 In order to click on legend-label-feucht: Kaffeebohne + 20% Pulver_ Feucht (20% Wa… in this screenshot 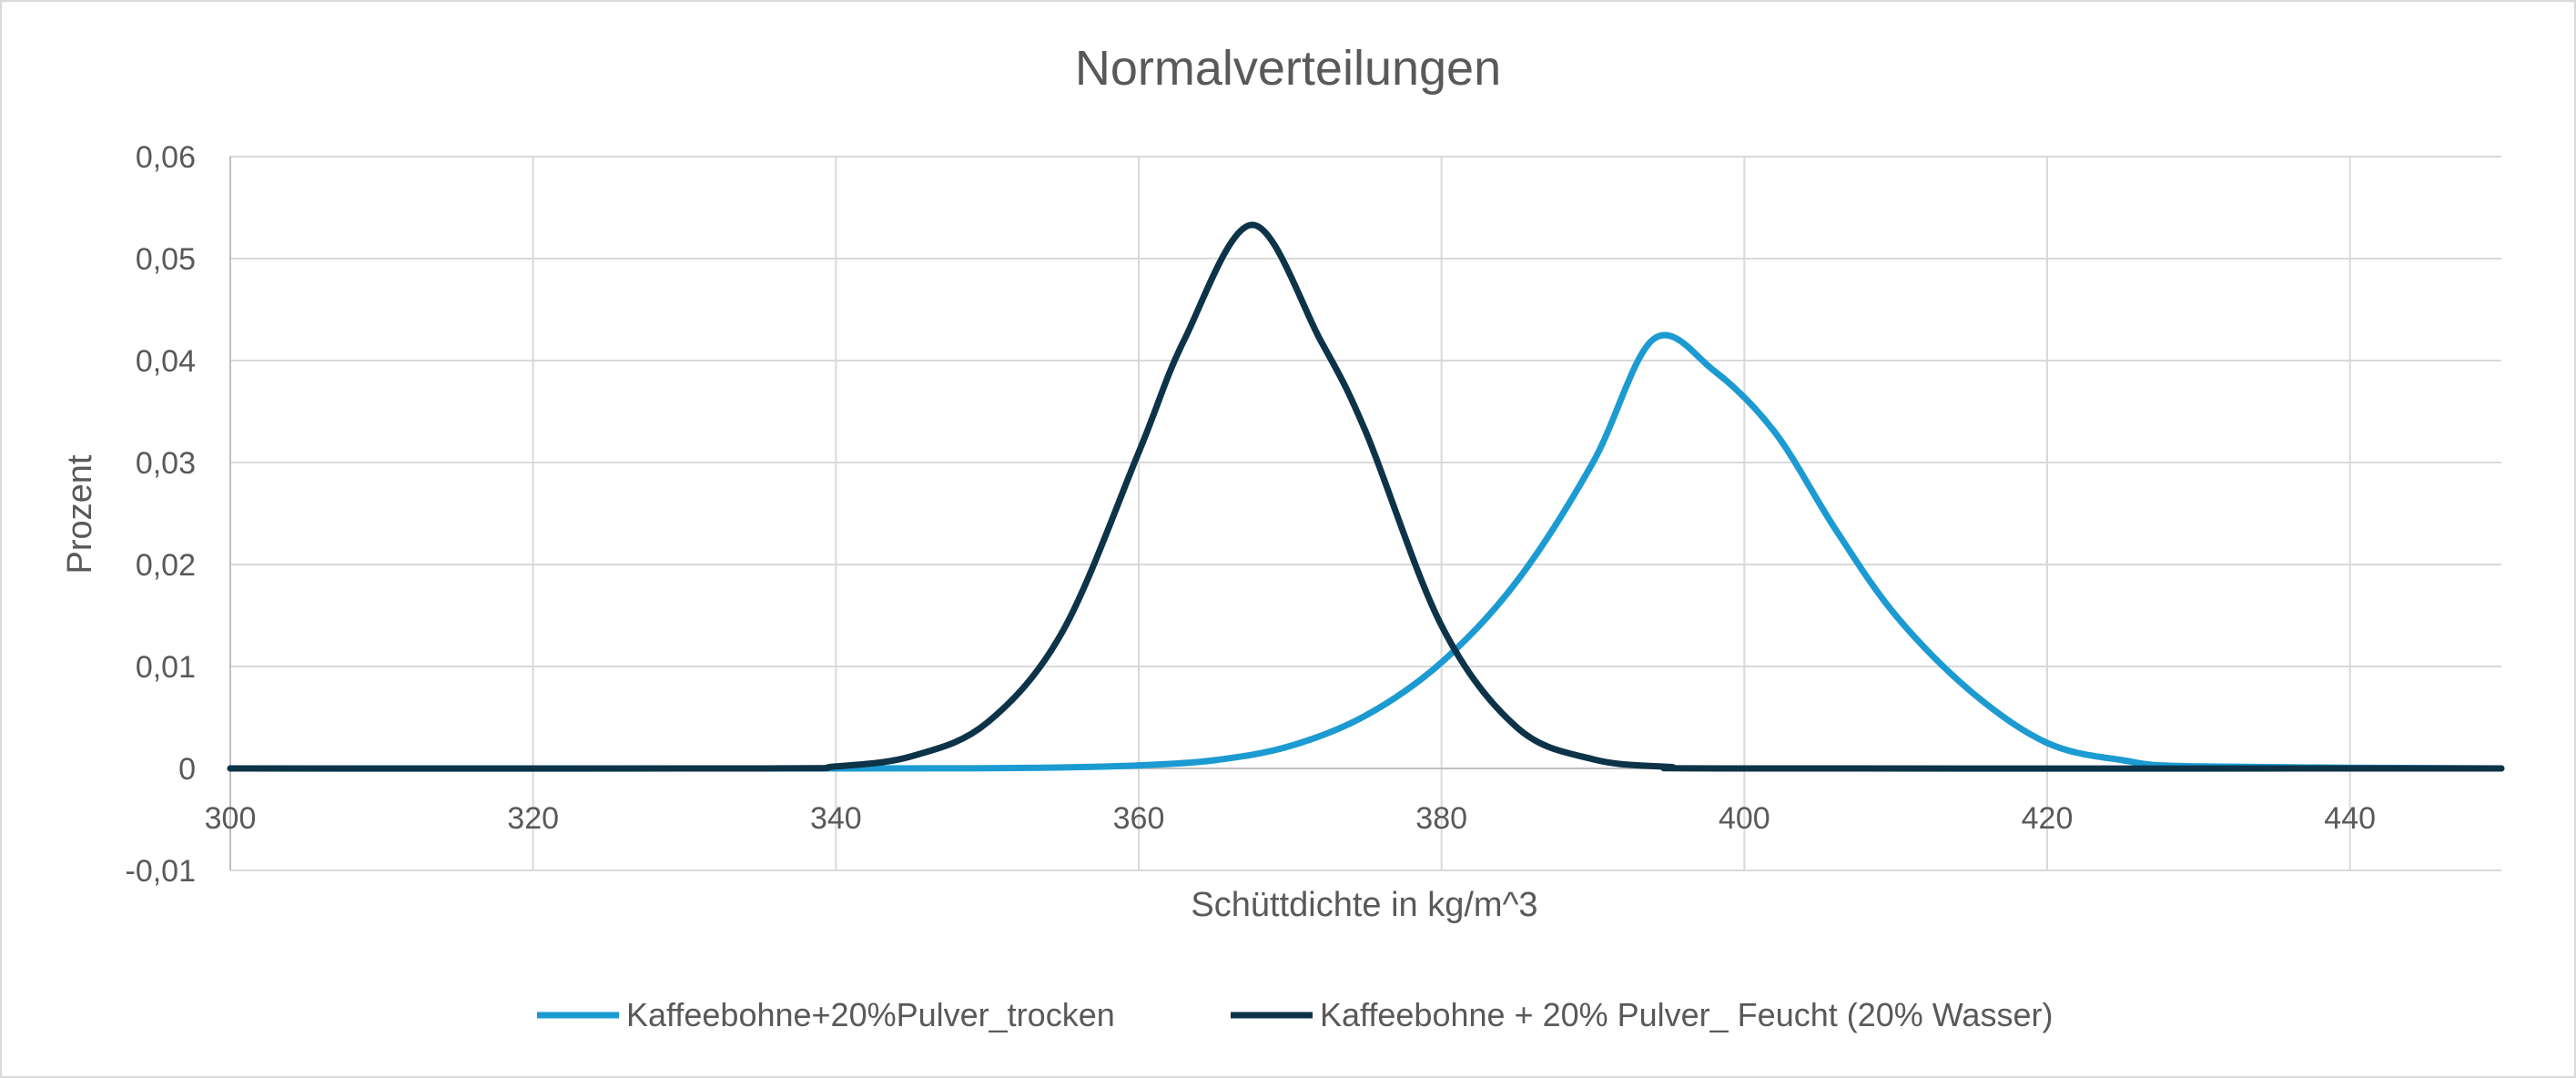, I will do `click(1686, 1015)`.